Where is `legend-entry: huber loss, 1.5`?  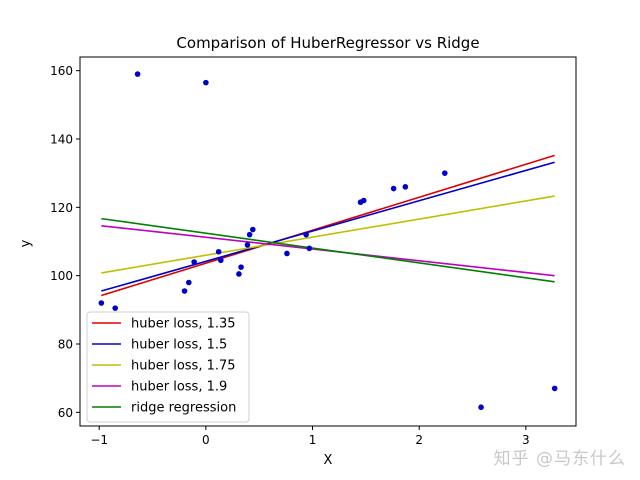
legend-entry: huber loss, 1.5 is located at coordinates (179, 345).